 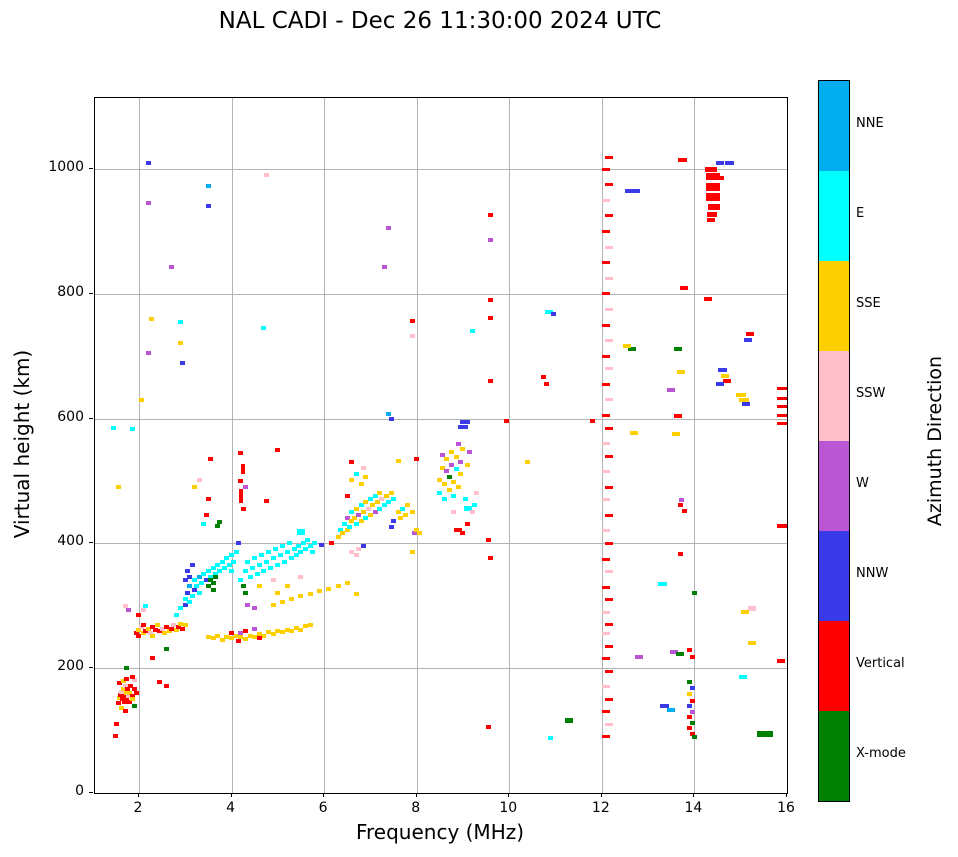 What do you see at coordinates (417, 445) in the screenshot?
I see `gridline-vertical` at bounding box center [417, 445].